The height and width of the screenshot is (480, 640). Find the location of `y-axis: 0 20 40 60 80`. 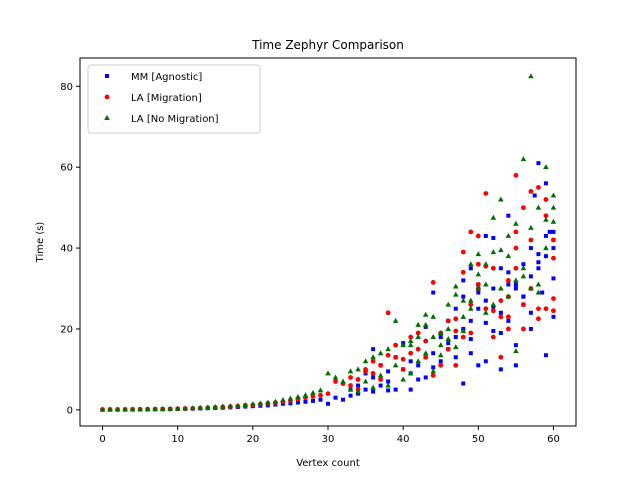

y-axis: 0 20 40 60 80 is located at coordinates (70, 249).